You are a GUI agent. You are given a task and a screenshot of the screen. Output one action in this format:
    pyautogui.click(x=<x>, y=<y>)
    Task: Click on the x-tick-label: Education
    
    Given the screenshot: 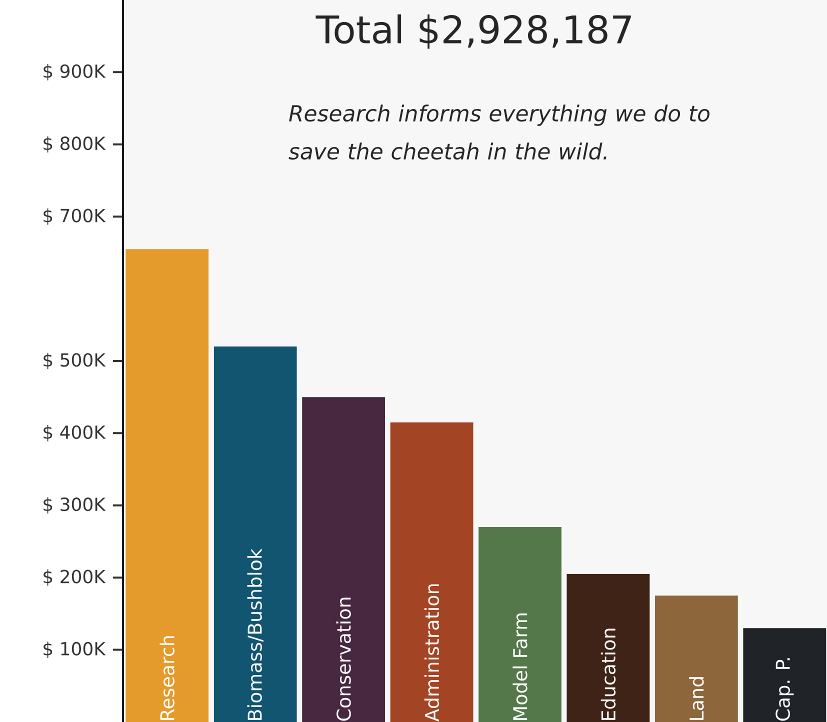 What is the action you would take?
    pyautogui.click(x=608, y=674)
    